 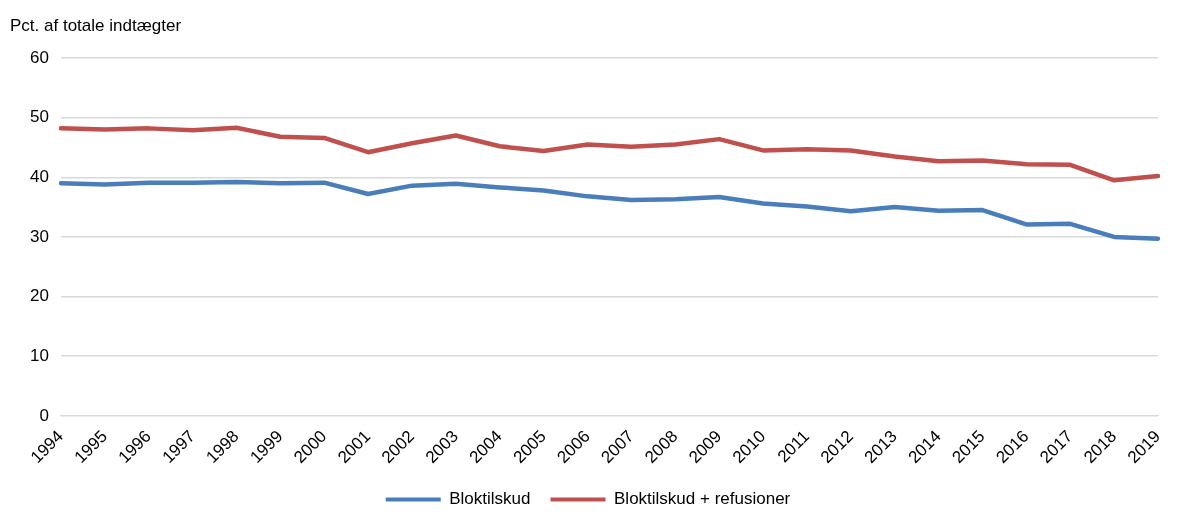 What do you see at coordinates (39, 236) in the screenshot?
I see `y-tick-label: 30` at bounding box center [39, 236].